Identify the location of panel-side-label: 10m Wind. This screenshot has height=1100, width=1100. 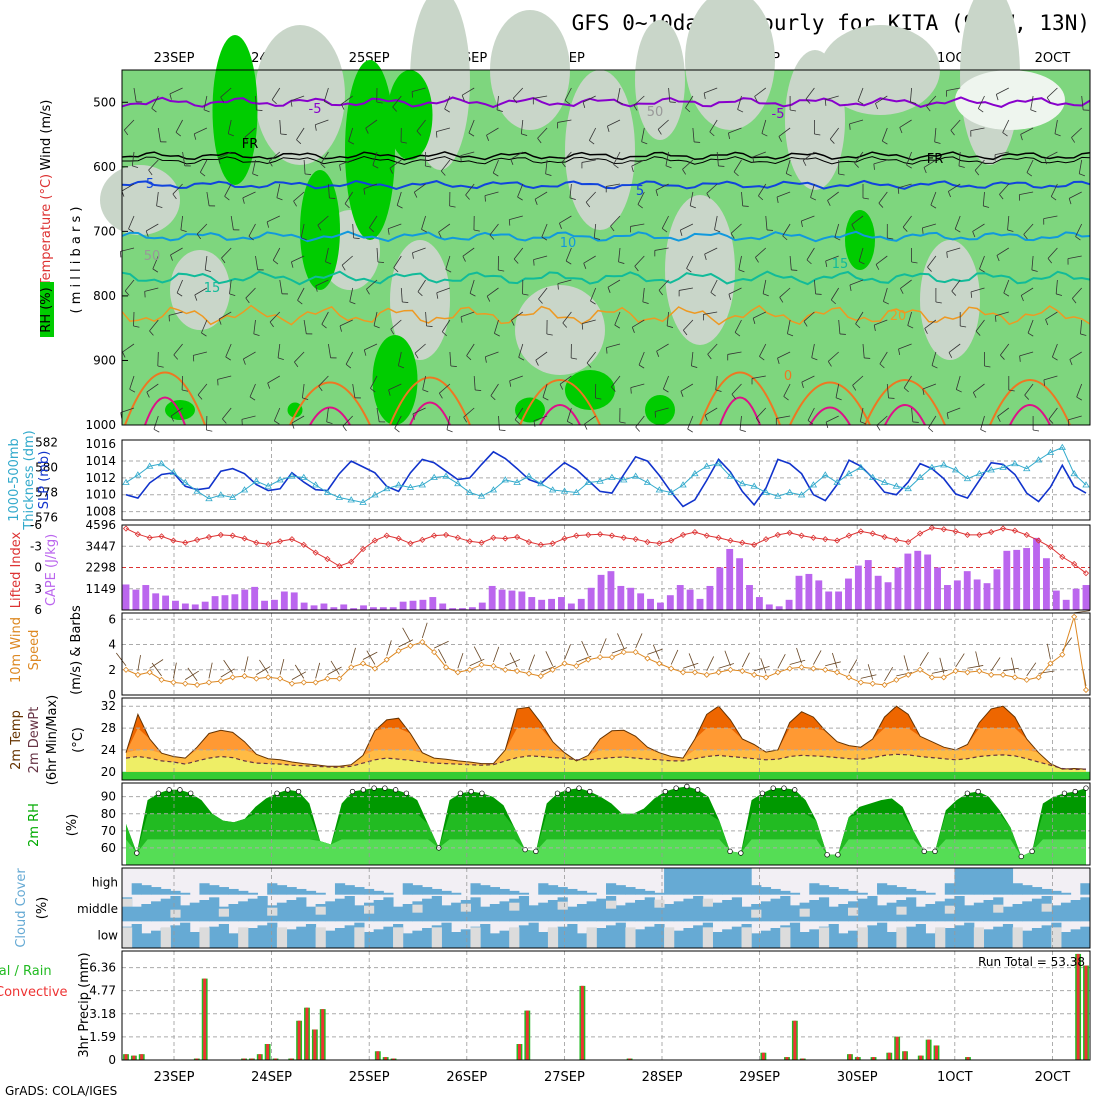
(16, 650).